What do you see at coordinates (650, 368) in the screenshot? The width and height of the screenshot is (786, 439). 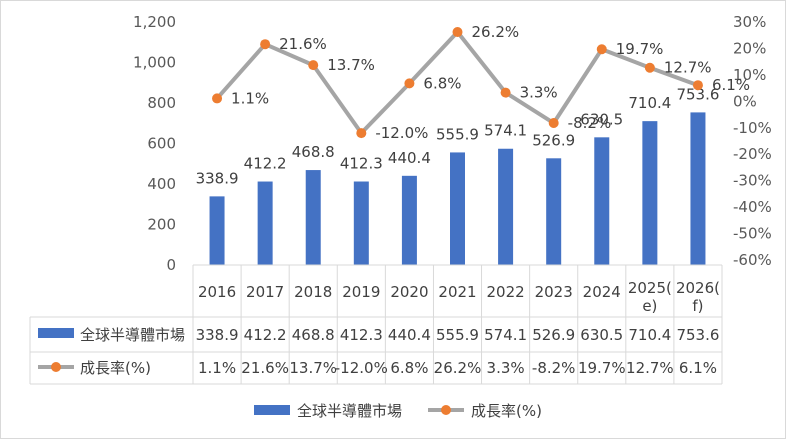 I see `table-line-value: 12.7%` at bounding box center [650, 368].